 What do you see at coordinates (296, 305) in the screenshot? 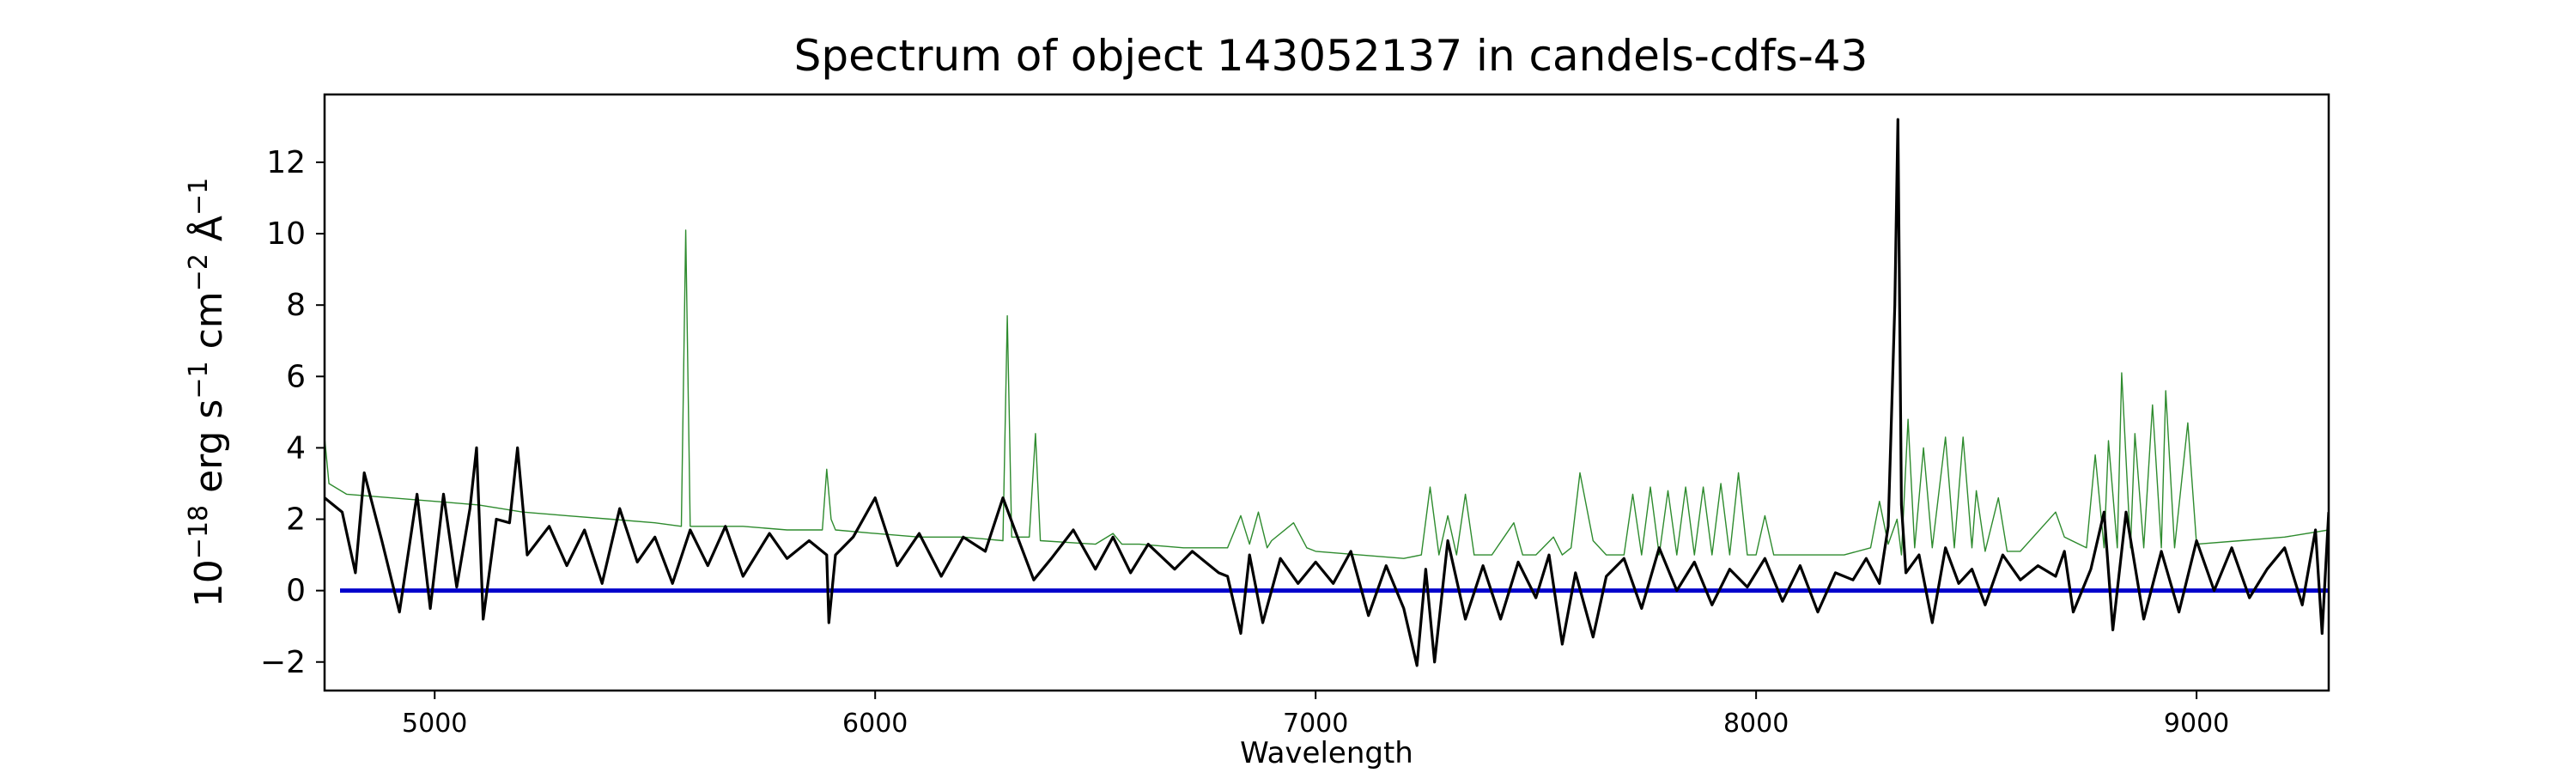
I see `y-tick-label: 8` at bounding box center [296, 305].